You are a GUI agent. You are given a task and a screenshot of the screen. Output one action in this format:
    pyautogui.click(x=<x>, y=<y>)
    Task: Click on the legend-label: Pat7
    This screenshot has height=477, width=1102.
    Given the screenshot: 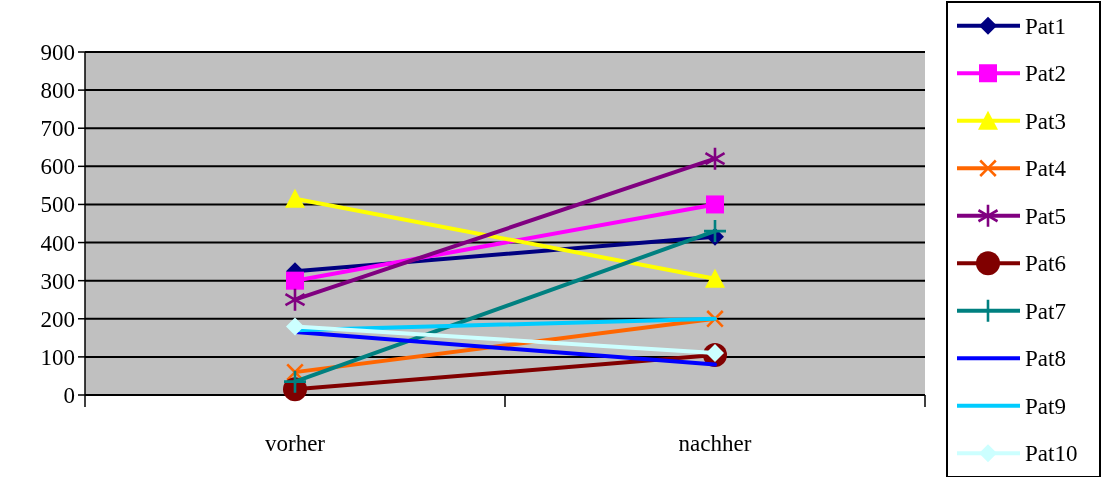 What is the action you would take?
    pyautogui.click(x=1045, y=311)
    